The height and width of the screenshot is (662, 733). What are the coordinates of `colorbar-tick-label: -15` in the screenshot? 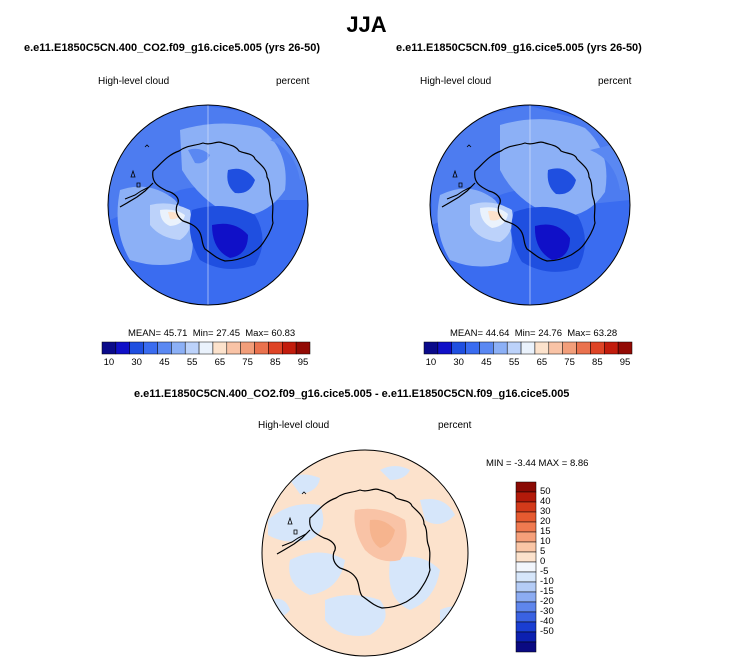 It's located at (547, 591).